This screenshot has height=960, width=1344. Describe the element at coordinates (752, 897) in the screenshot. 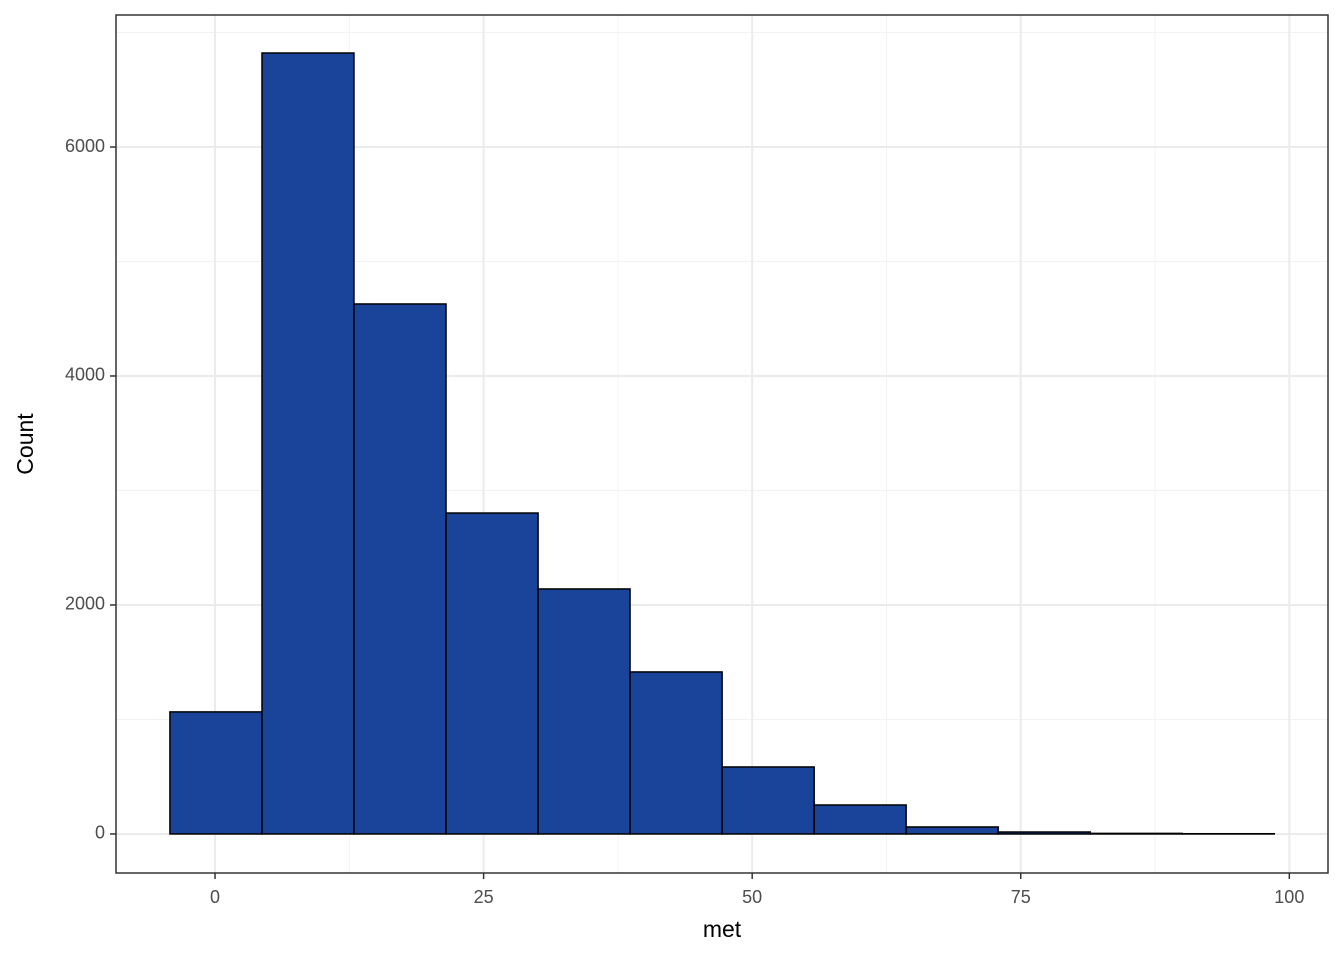

I see `x-tick-label: 50` at that location.